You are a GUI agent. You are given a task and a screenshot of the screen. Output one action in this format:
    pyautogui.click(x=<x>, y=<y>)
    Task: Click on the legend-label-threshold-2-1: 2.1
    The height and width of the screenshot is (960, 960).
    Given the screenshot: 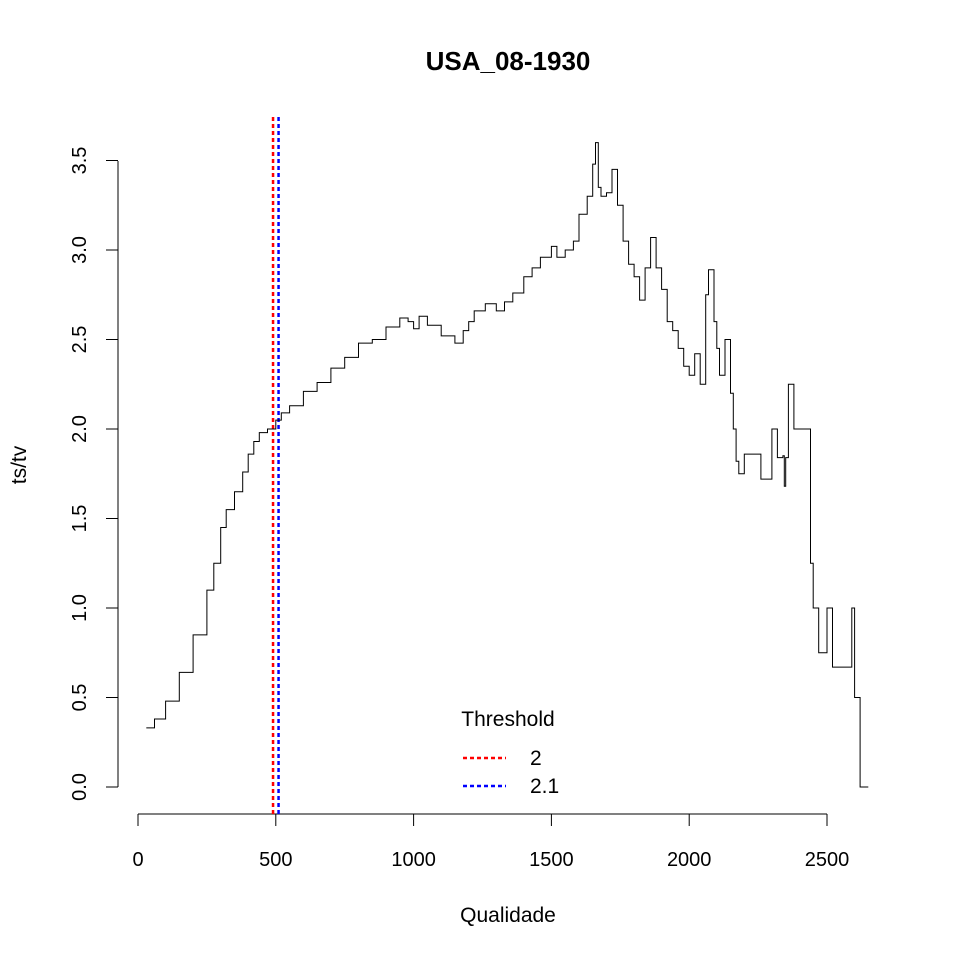 What is the action you would take?
    pyautogui.click(x=544, y=786)
    